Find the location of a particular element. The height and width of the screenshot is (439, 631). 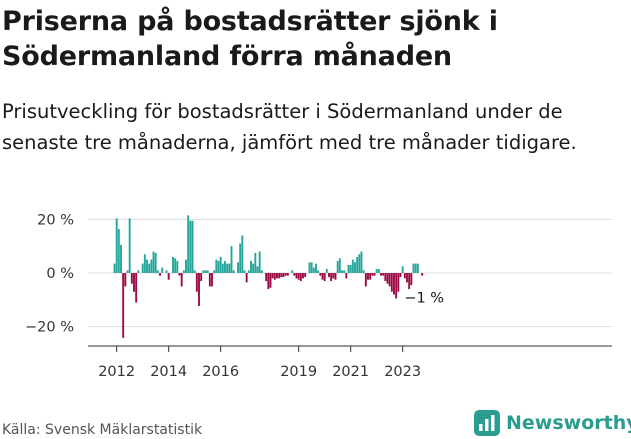

axis-layer is located at coordinates (350, 348).